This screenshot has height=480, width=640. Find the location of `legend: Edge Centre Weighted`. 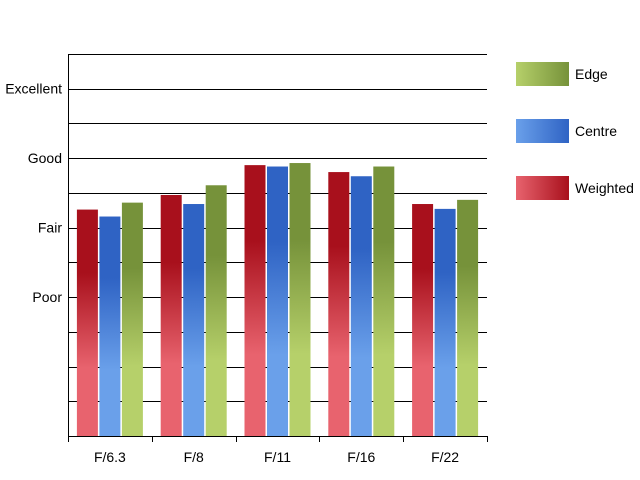

legend: Edge Centre Weighted is located at coordinates (575, 131).